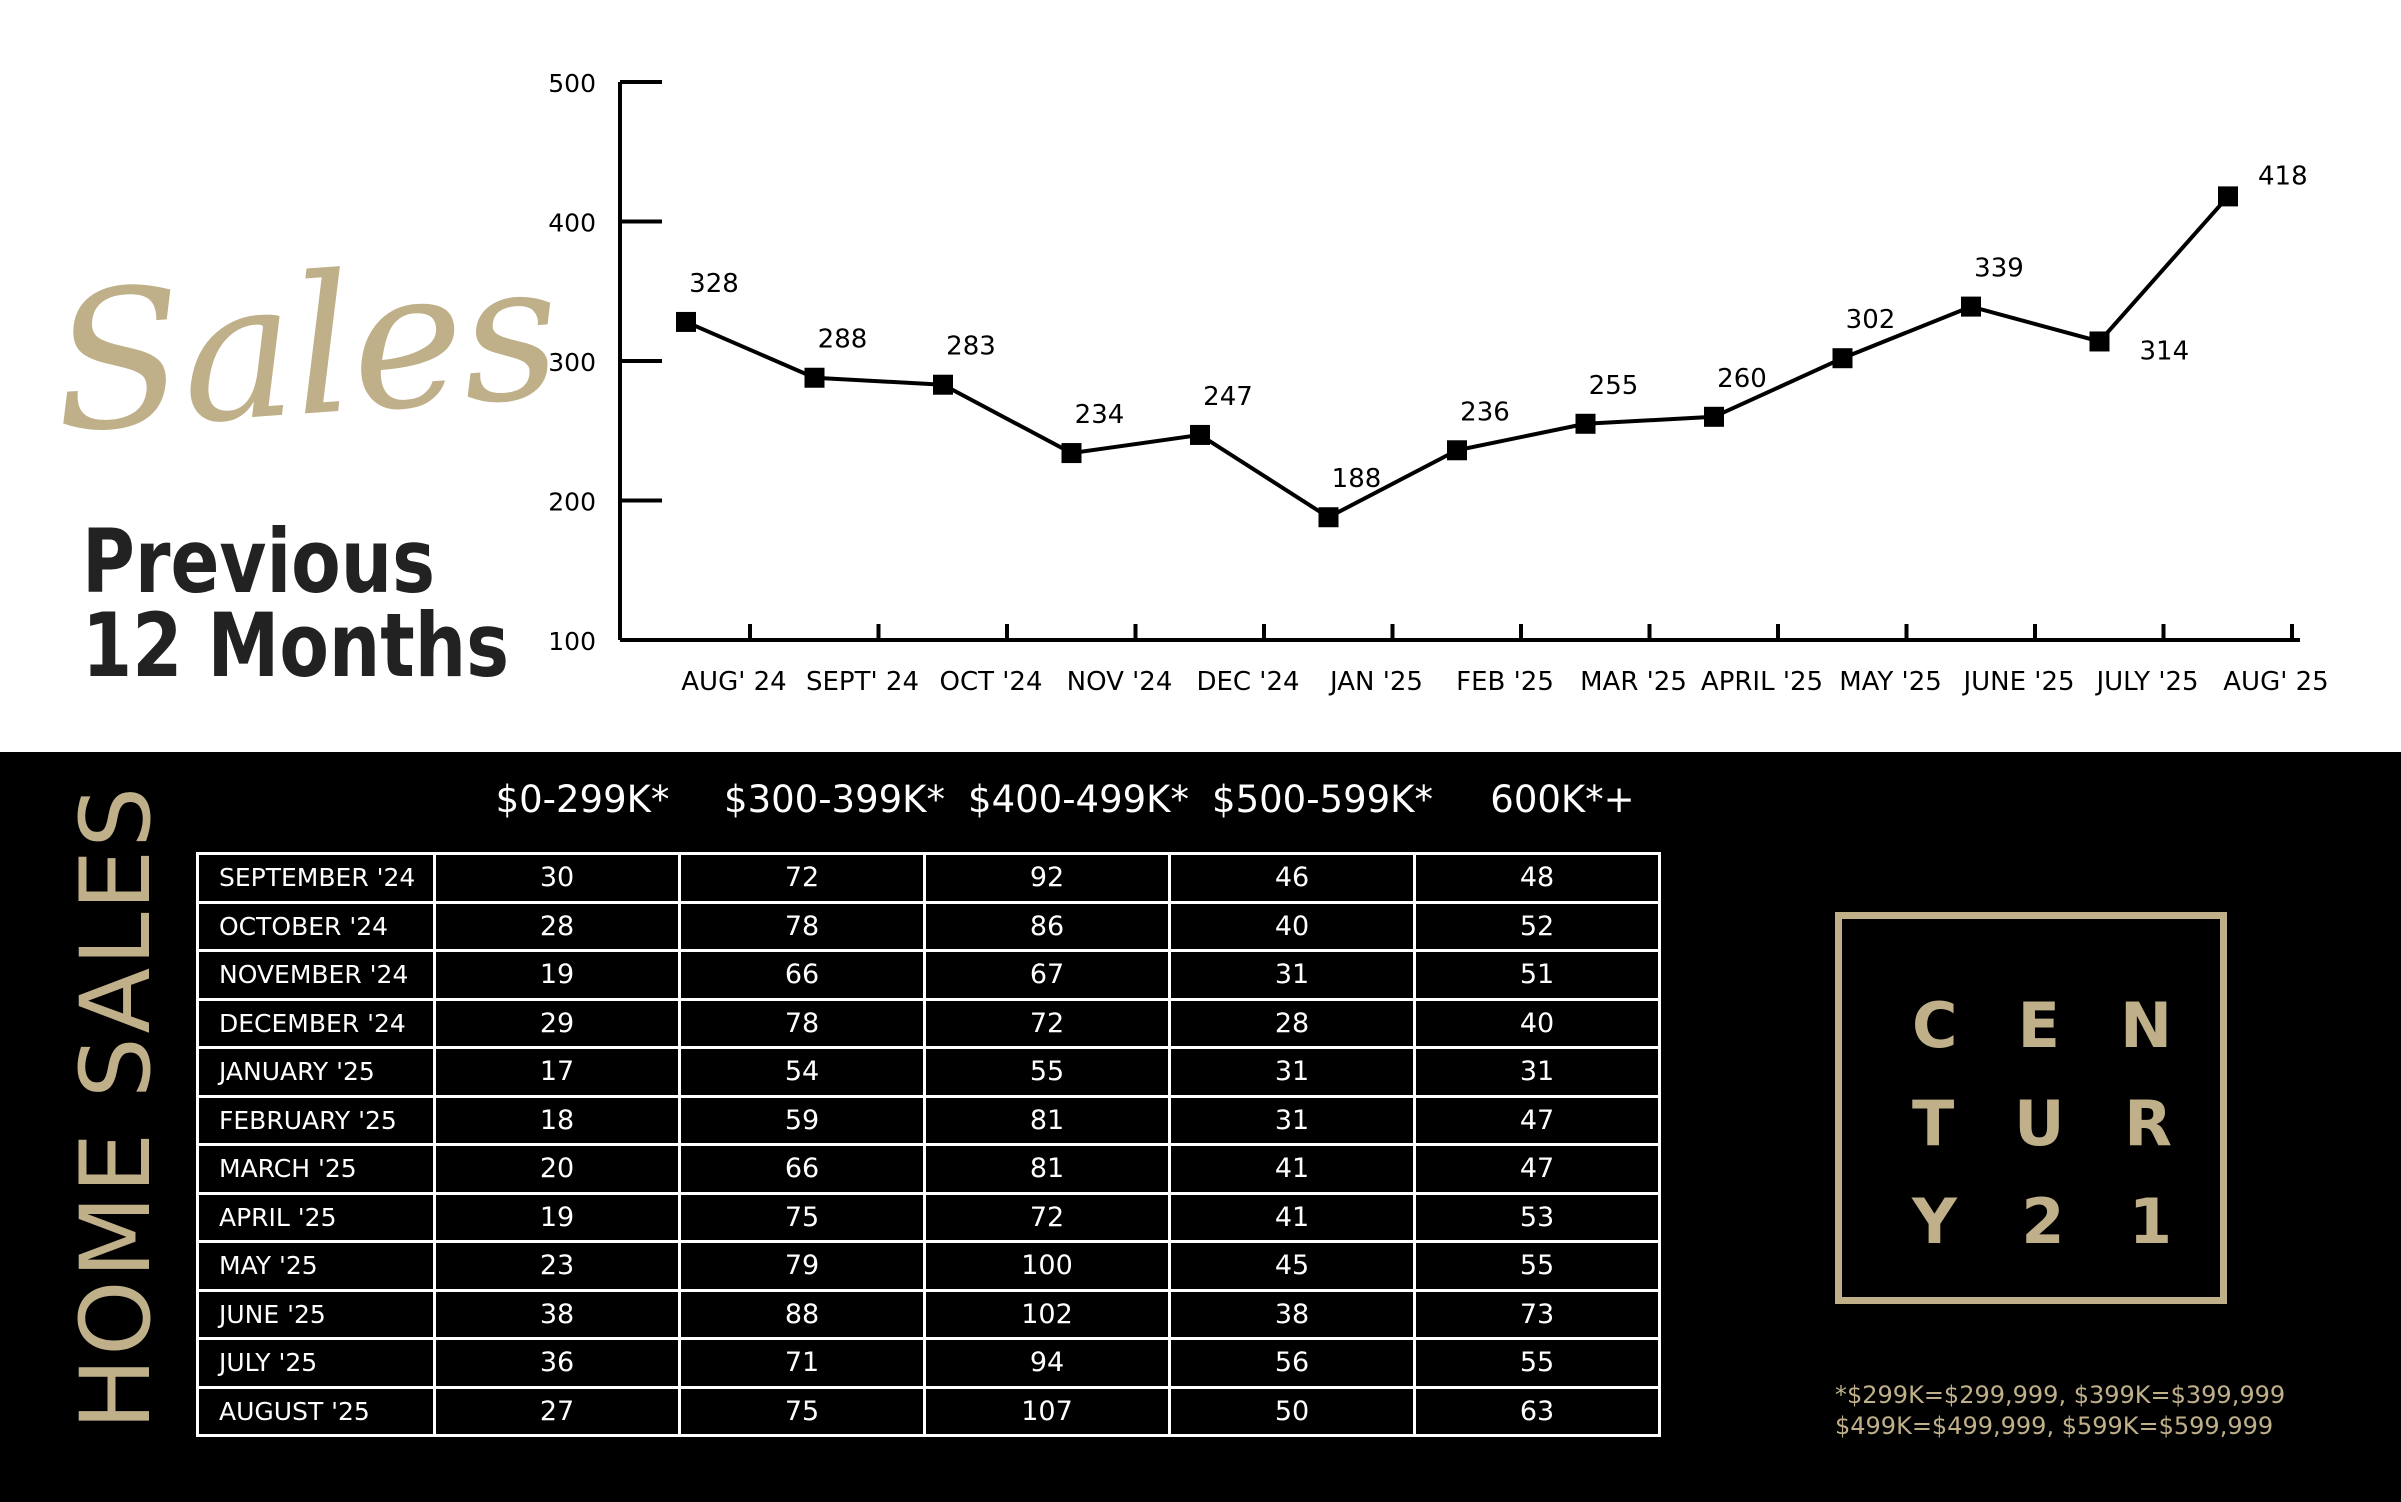 This screenshot has height=1502, width=2401. I want to click on value-cell: 63, so click(1537, 1411).